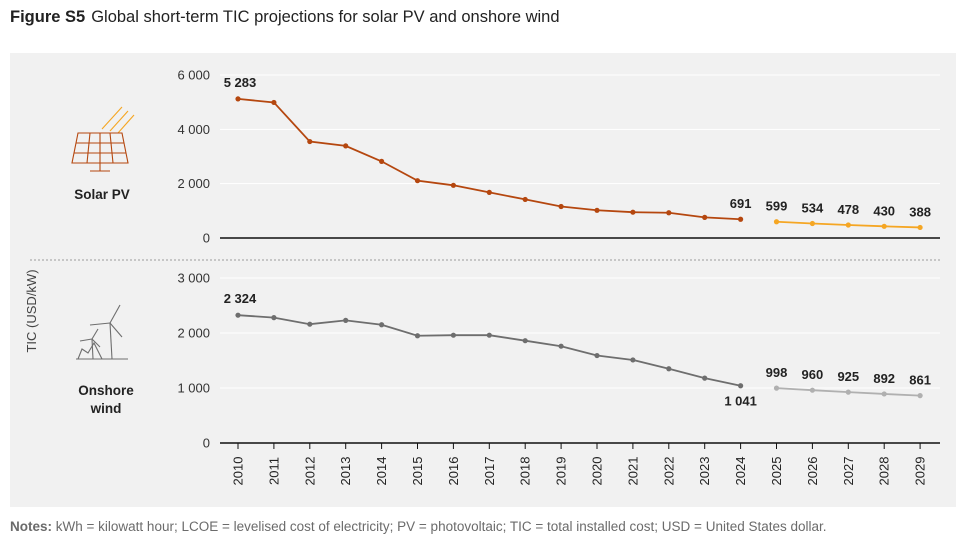 This screenshot has height=542, width=965. What do you see at coordinates (102, 194) in the screenshot?
I see `solar-panel-label: Solar PV` at bounding box center [102, 194].